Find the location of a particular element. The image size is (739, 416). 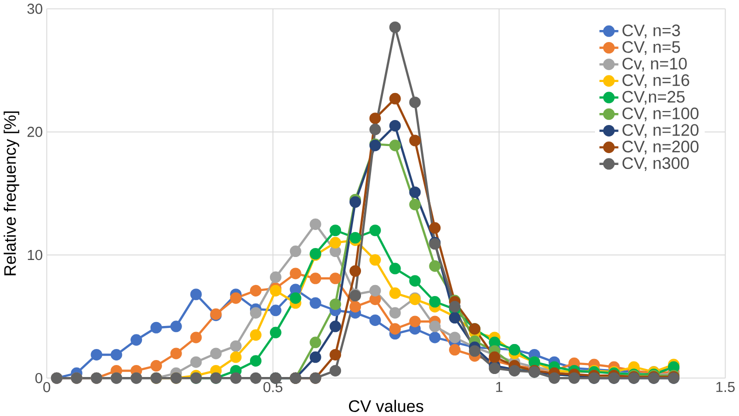

y-tick-label: 0 is located at coordinates (38, 378).